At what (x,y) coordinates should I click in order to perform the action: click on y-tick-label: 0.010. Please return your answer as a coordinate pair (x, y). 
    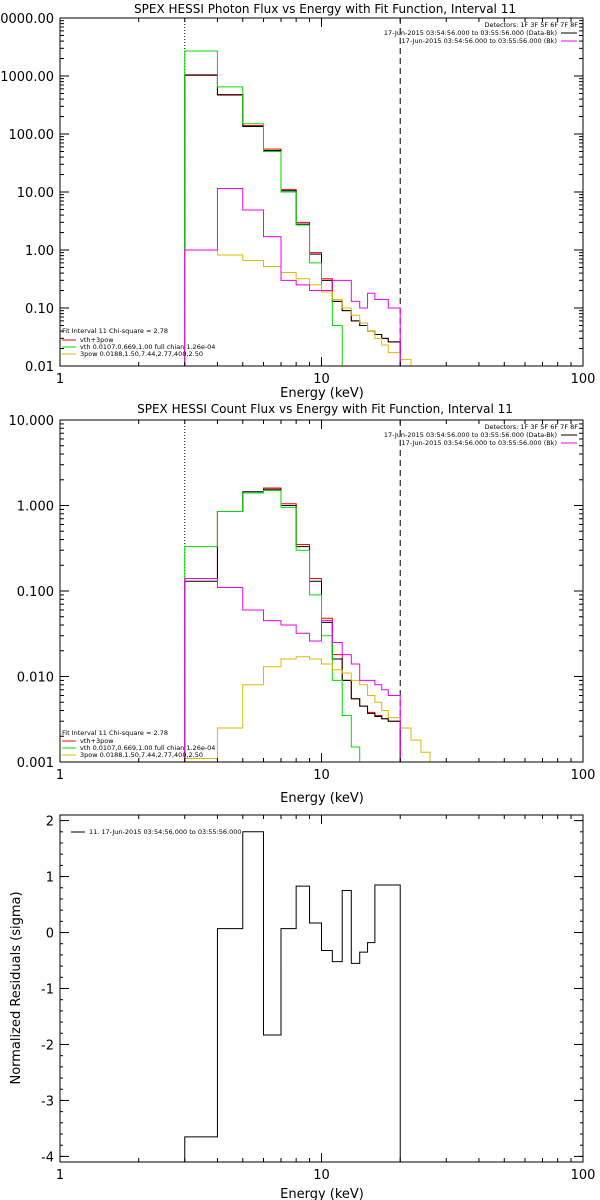
    Looking at the image, I should click on (35, 678).